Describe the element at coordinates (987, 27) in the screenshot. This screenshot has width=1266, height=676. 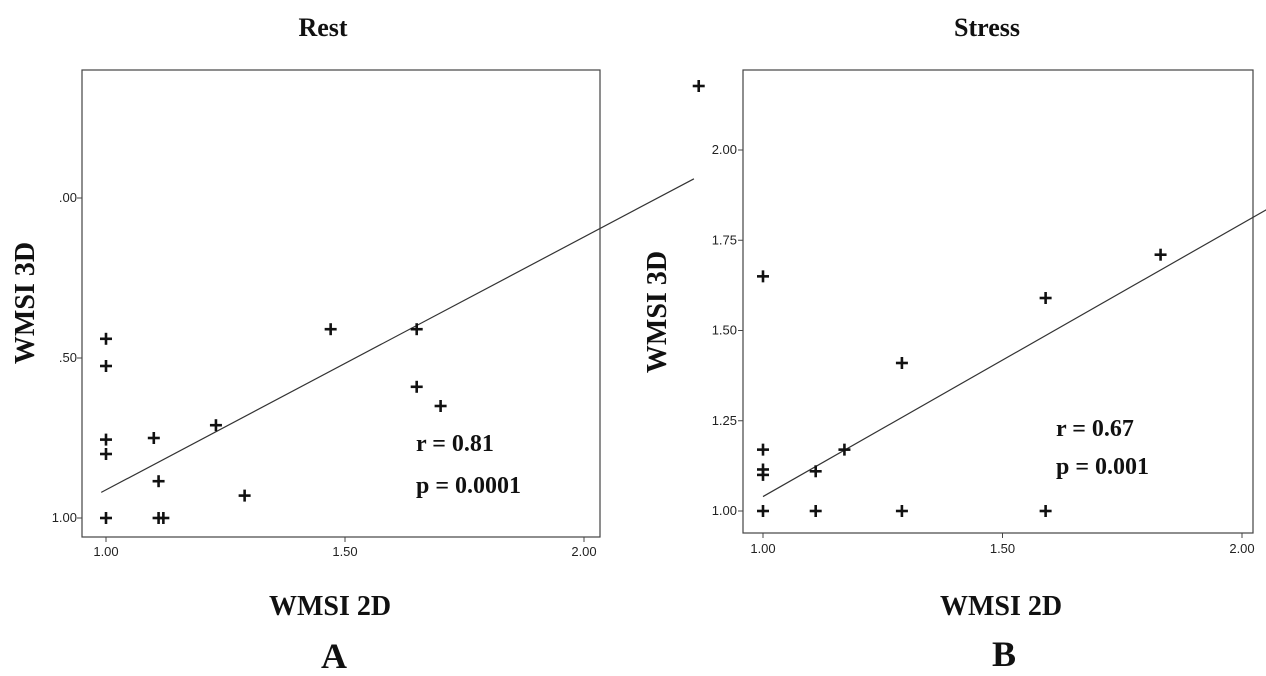
I see `panel-title: Stress` at that location.